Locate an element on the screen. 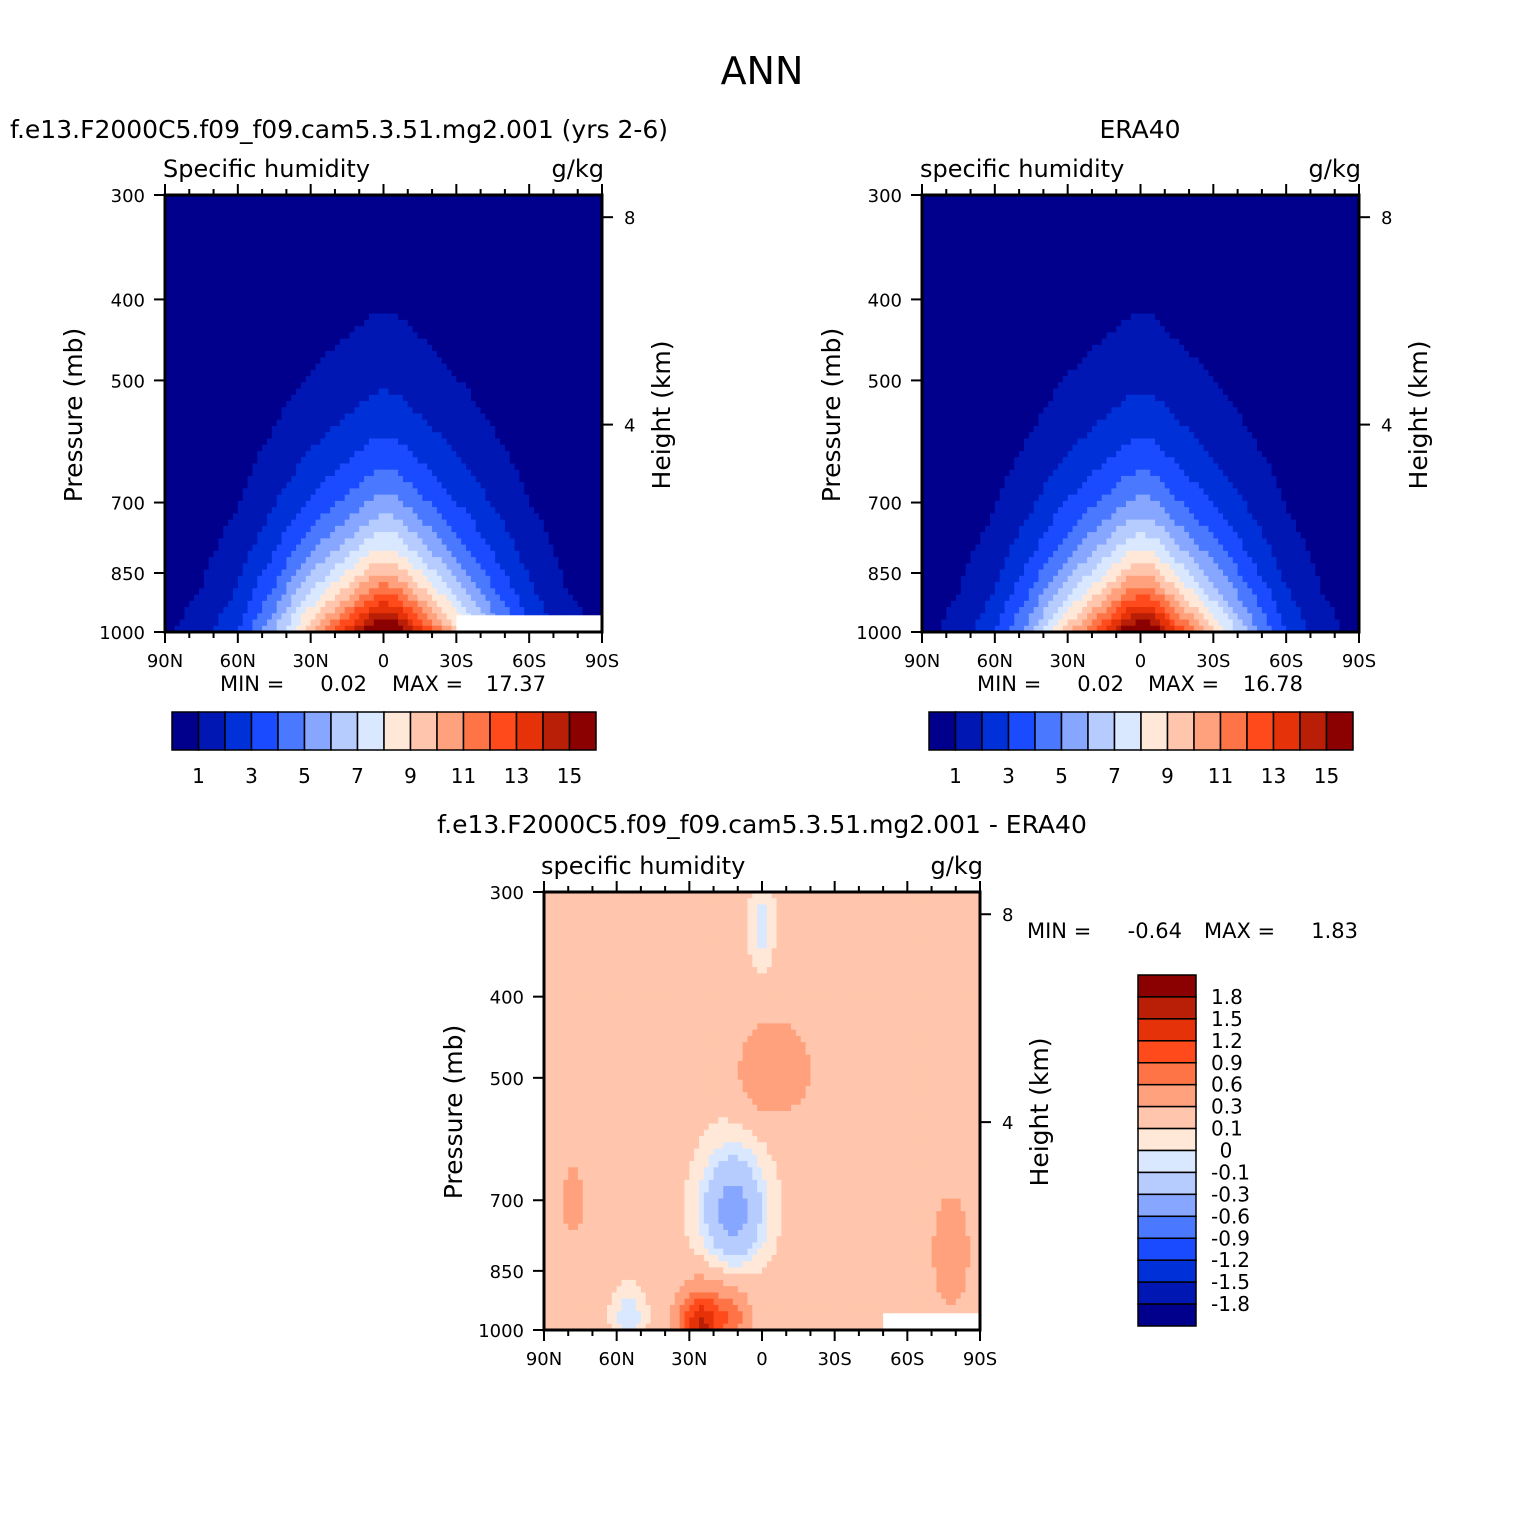 The image size is (1524, 1524). panel-model-right-label: g/kg is located at coordinates (578, 169).